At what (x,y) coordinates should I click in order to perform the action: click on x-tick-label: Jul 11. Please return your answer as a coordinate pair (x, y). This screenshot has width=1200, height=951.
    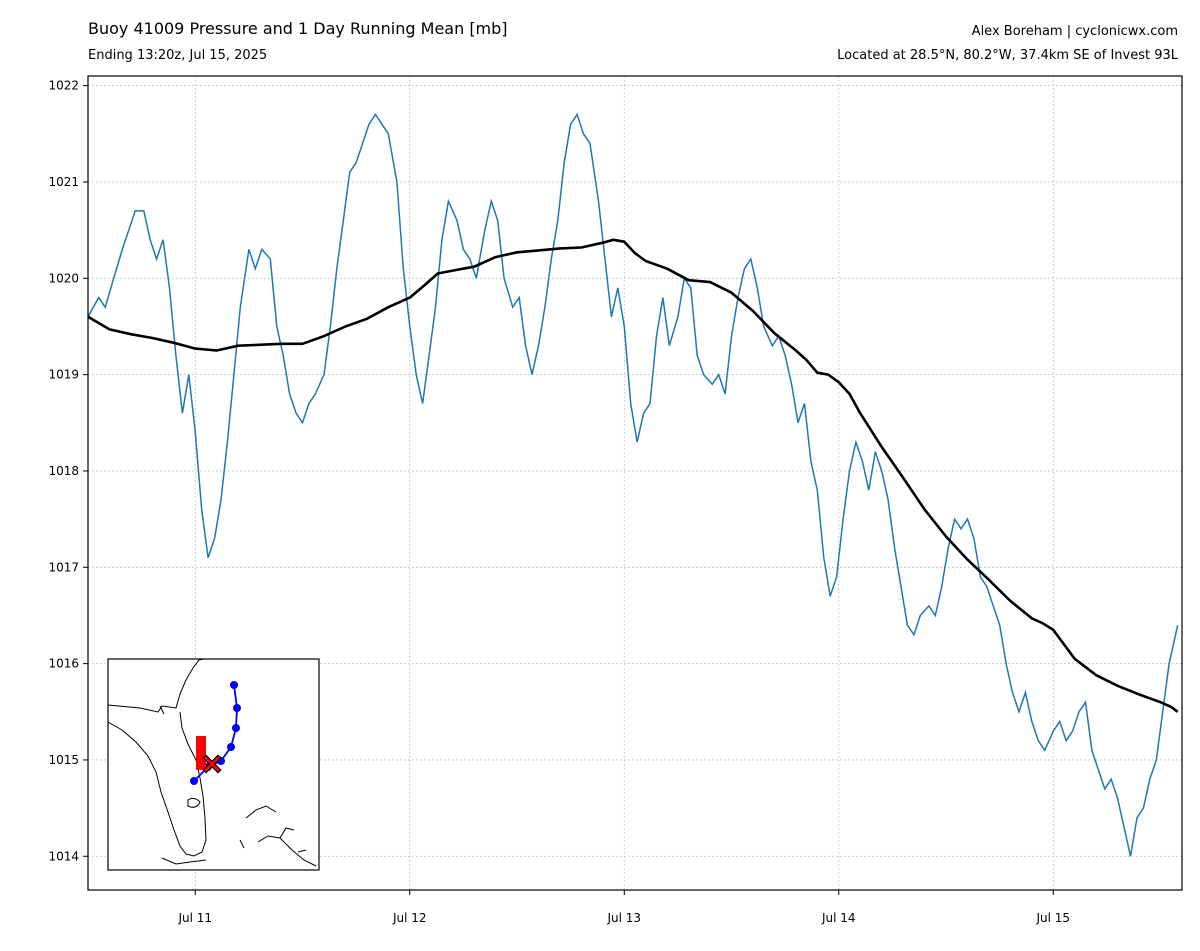
    Looking at the image, I should click on (194, 918).